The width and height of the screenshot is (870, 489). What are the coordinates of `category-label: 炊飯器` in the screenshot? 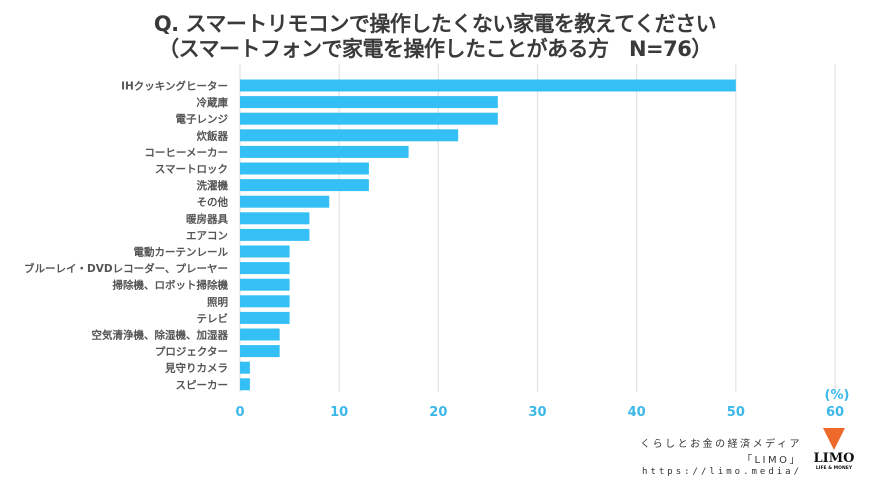 It's located at (213, 135).